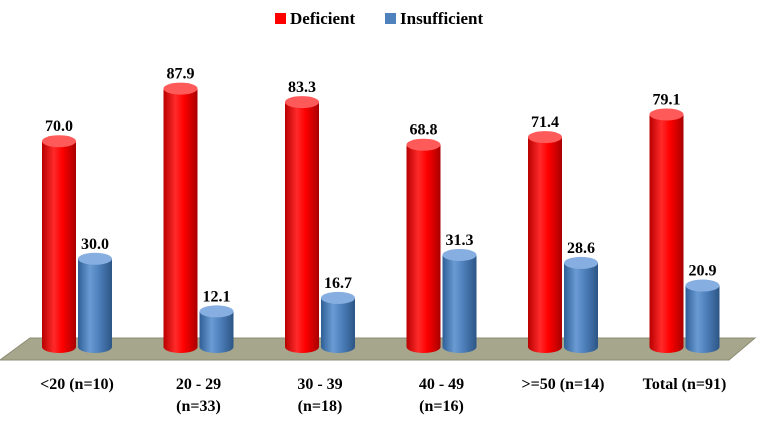 This screenshot has width=773, height=422. Describe the element at coordinates (390, 18) in the screenshot. I see `legend-swatch-insufficient` at that location.